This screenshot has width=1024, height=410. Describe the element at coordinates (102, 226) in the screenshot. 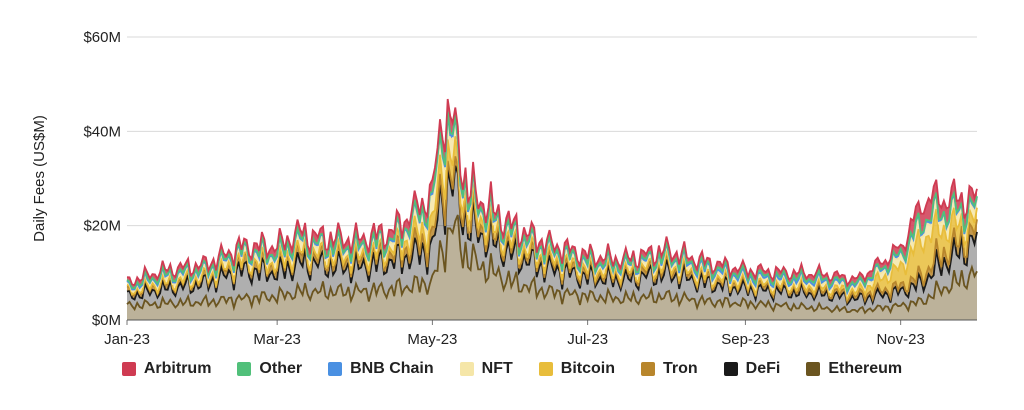

I see `y-tick-label: $20M` at that location.